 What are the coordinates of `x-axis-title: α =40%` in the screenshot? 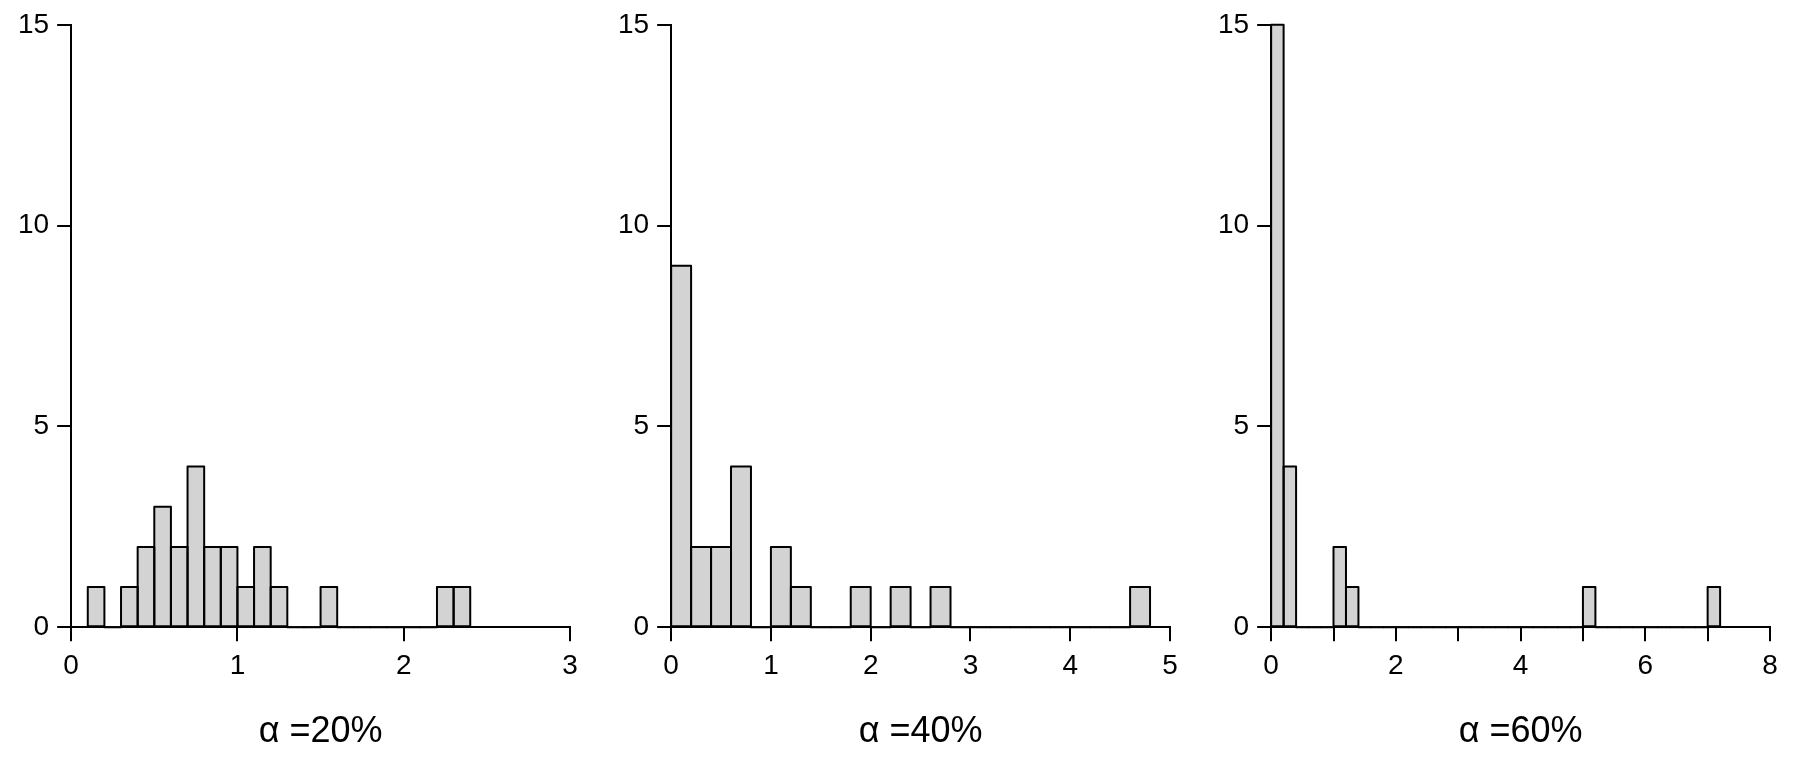 It's located at (920, 730).